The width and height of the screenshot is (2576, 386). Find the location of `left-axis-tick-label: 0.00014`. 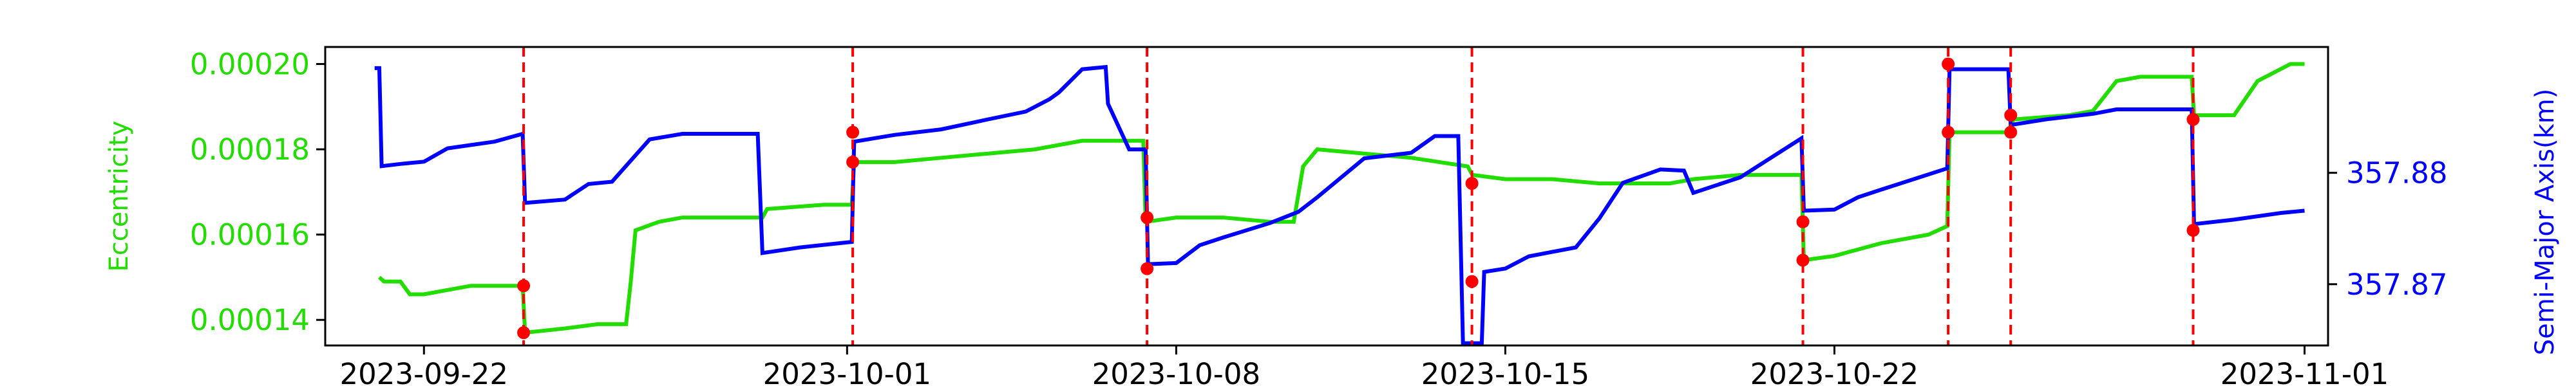

left-axis-tick-label: 0.00014 is located at coordinates (250, 320).